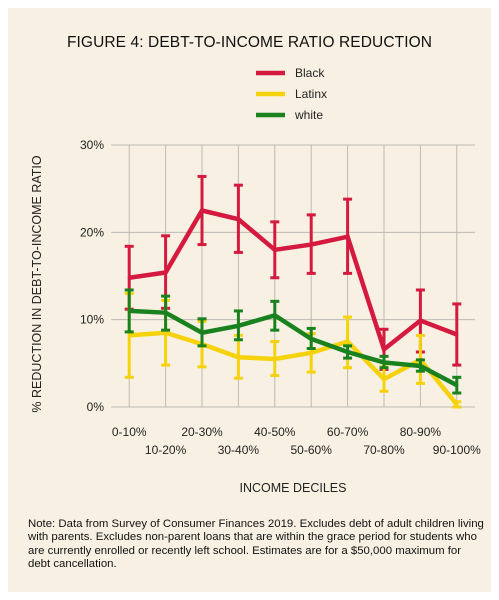 Image resolution: width=499 pixels, height=600 pixels. I want to click on x-tick-label: 10-20%, so click(166, 450).